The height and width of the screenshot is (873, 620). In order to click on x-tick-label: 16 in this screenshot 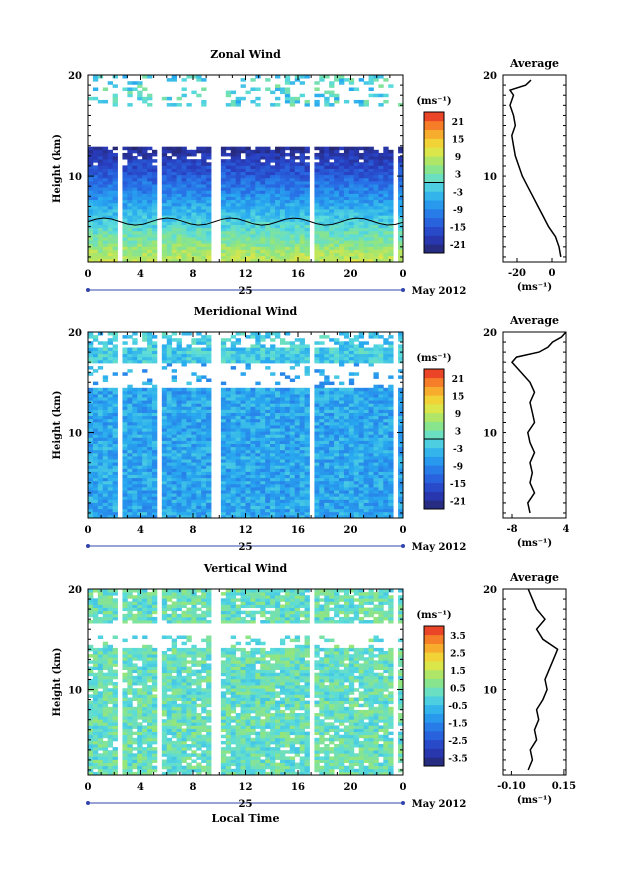, I will do `click(298, 274)`.